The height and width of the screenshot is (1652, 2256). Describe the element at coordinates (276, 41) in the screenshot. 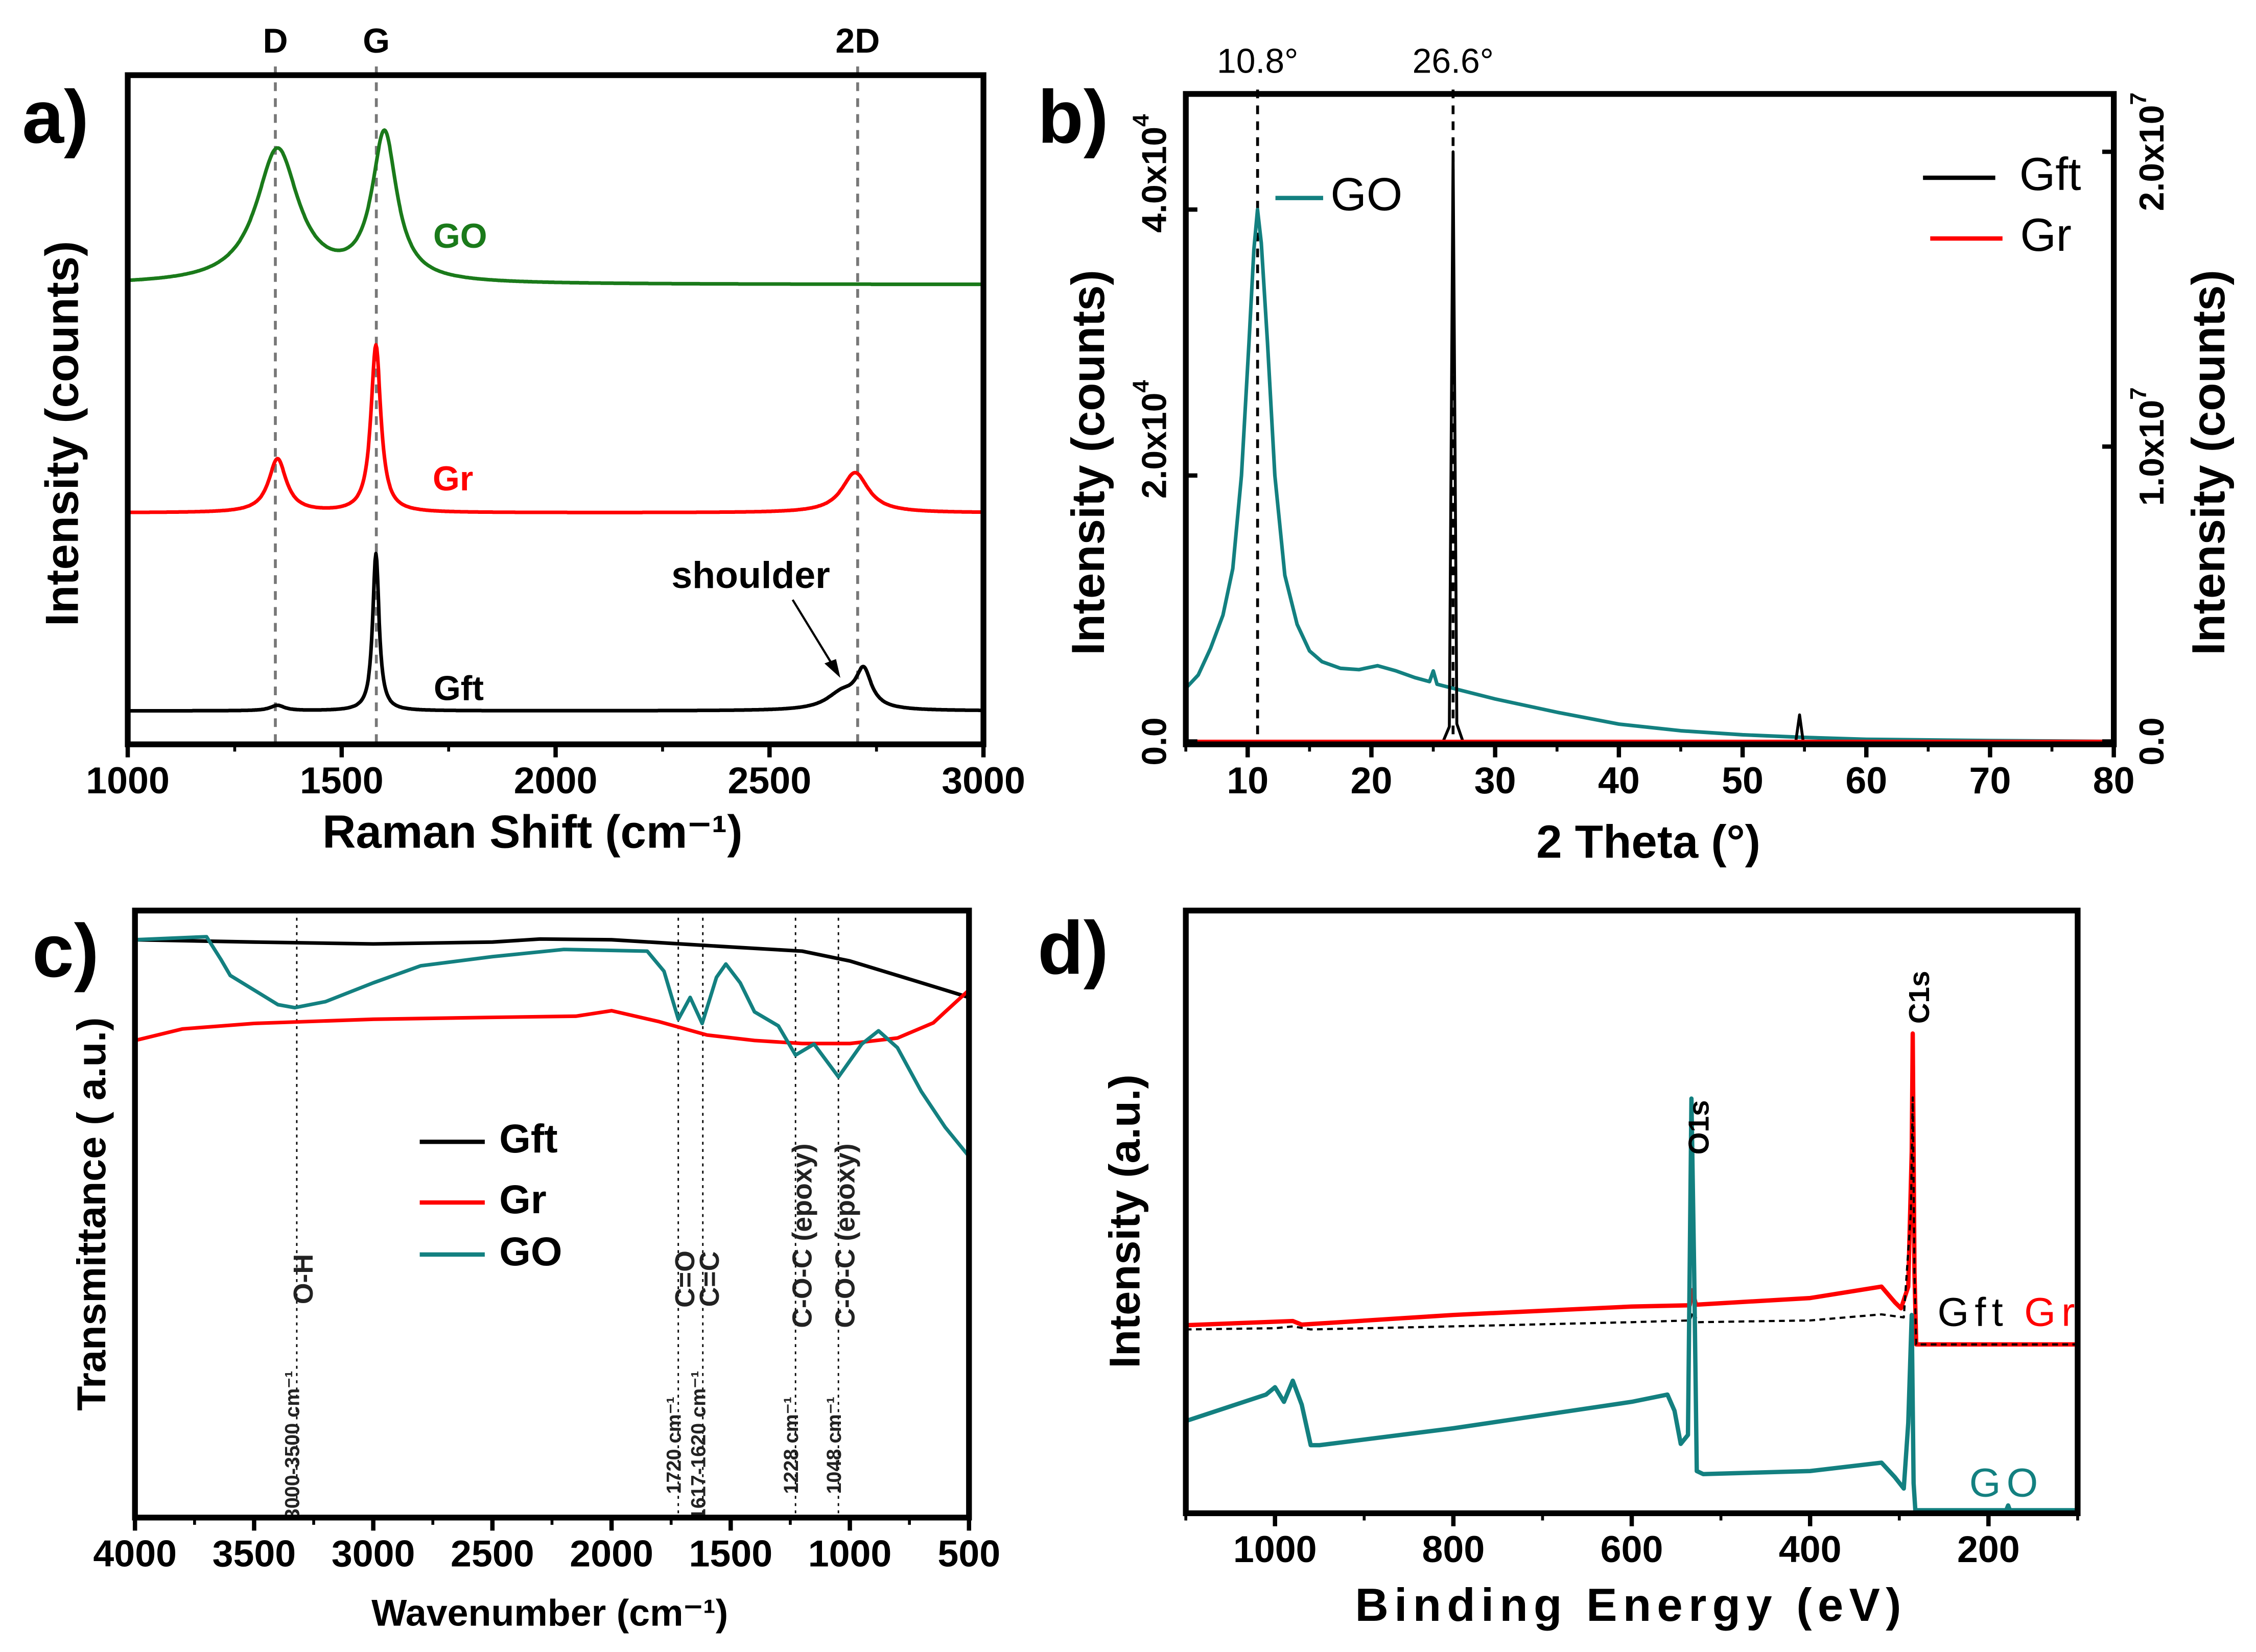

I see `peak-marker-label: D` at that location.